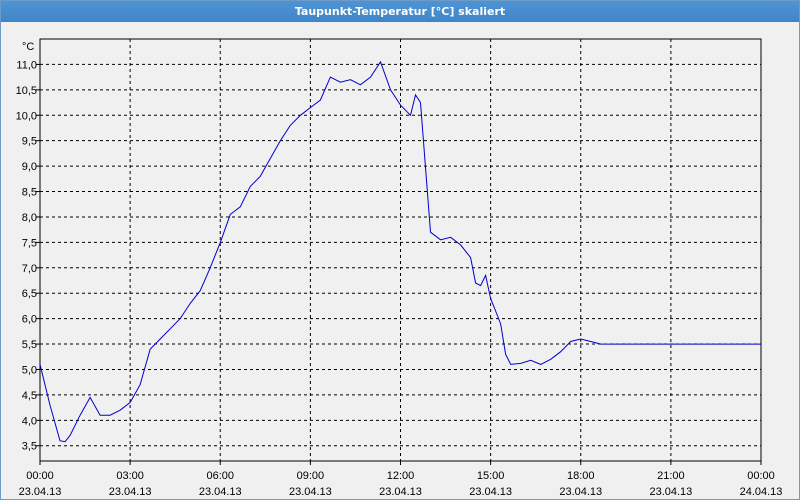 This screenshot has width=800, height=500. What do you see at coordinates (400, 11) in the screenshot?
I see `window-title: Taupunkt-Temperatur [°C] skaliert` at bounding box center [400, 11].